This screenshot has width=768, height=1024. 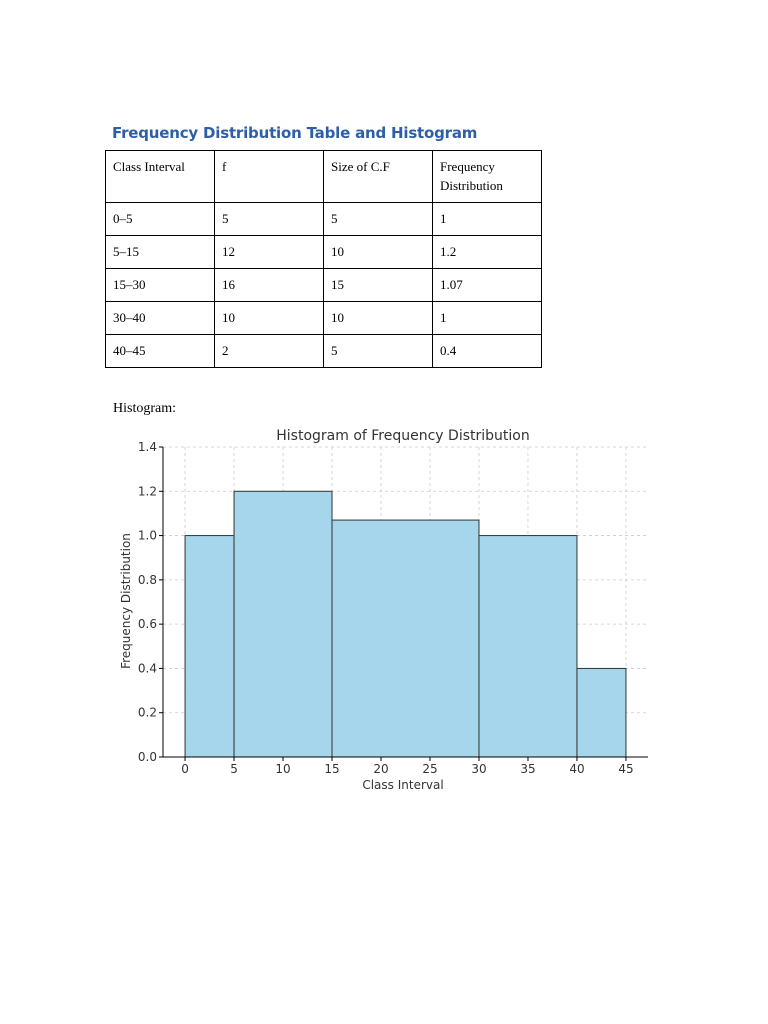 I want to click on column-header: Class Interval, so click(x=160, y=176).